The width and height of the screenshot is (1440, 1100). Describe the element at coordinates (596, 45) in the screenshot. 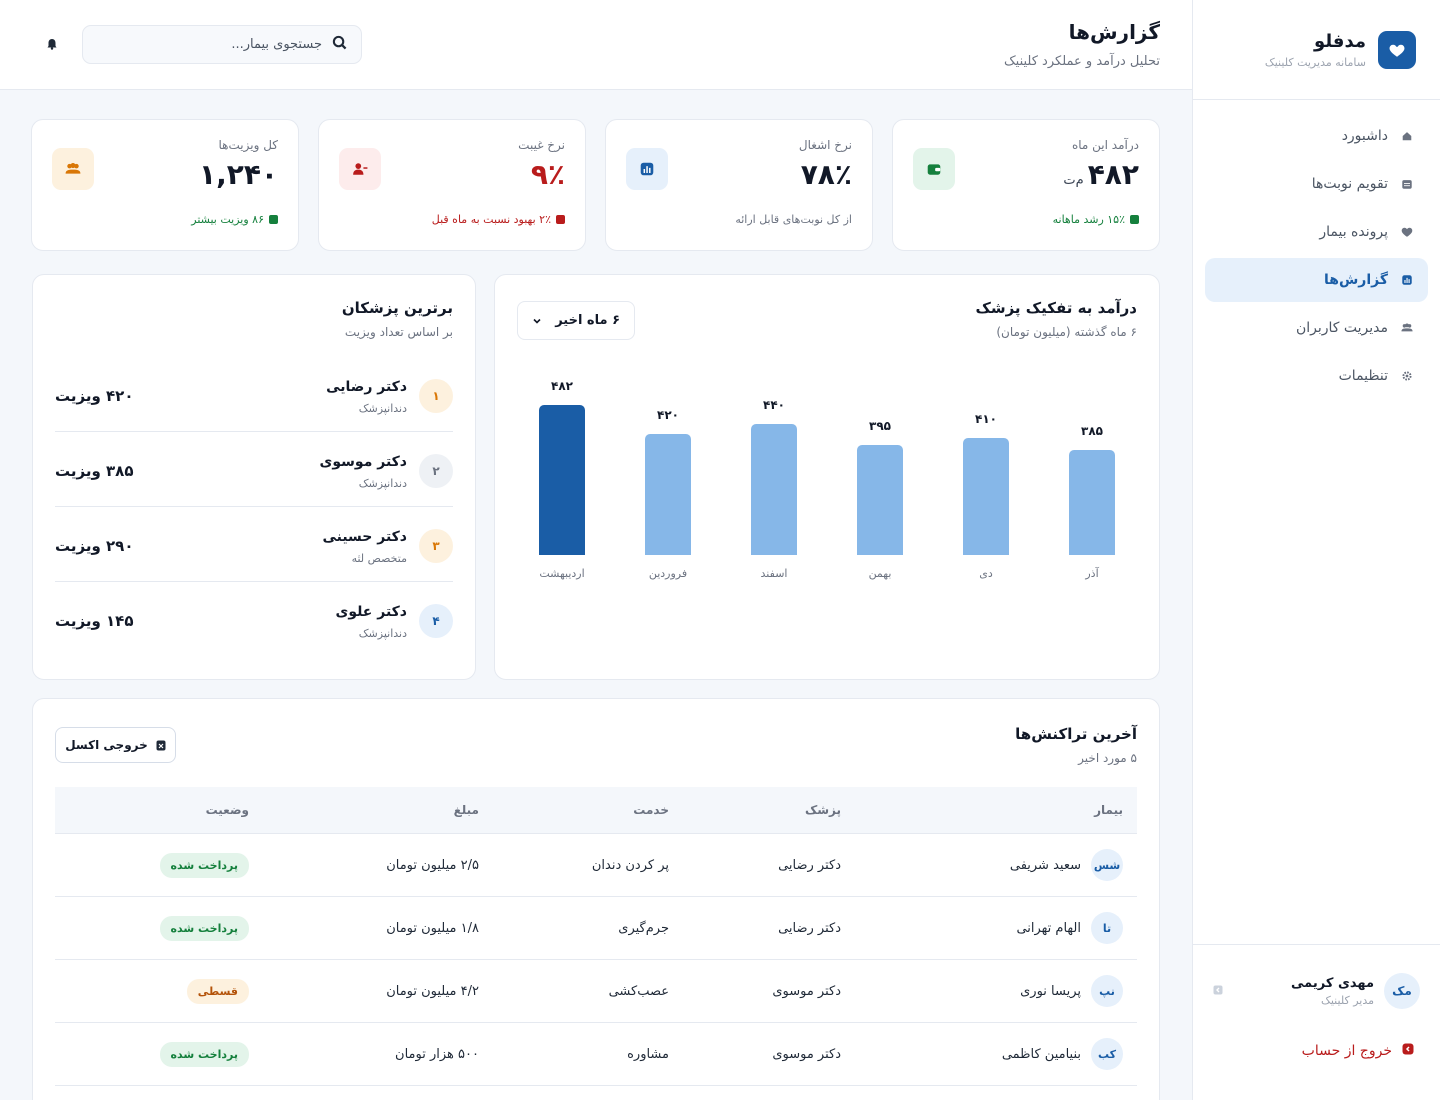

I see `page-header: گزارش‌ها تحلیل درآمد و عملکرد کلینیک` at that location.